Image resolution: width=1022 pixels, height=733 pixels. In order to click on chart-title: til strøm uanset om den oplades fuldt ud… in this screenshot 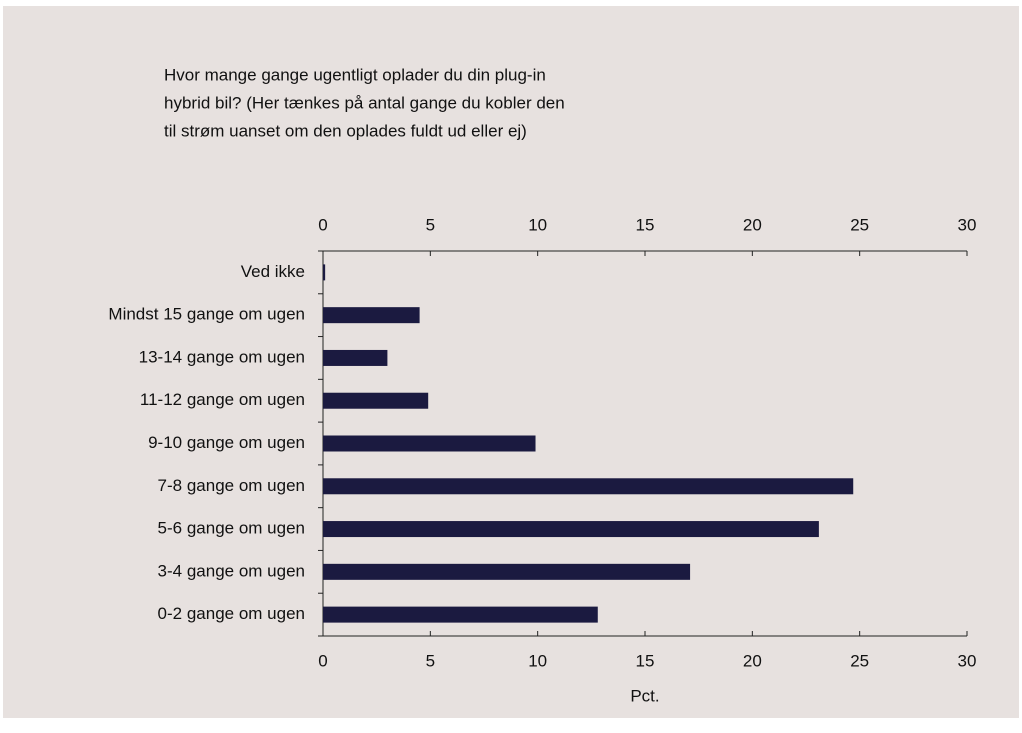, I will do `click(345, 130)`.